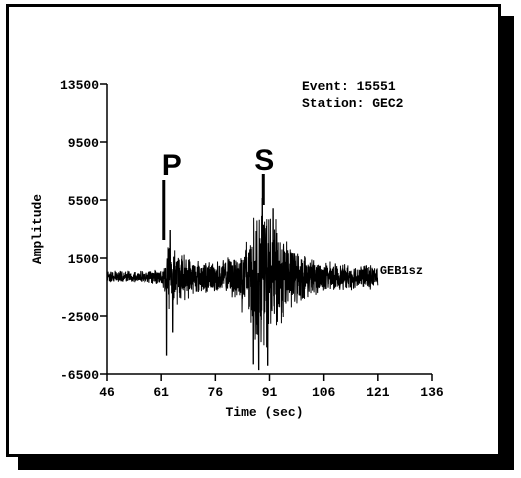 This screenshot has width=521, height=478. I want to click on x-tick-label: 136, so click(432, 392).